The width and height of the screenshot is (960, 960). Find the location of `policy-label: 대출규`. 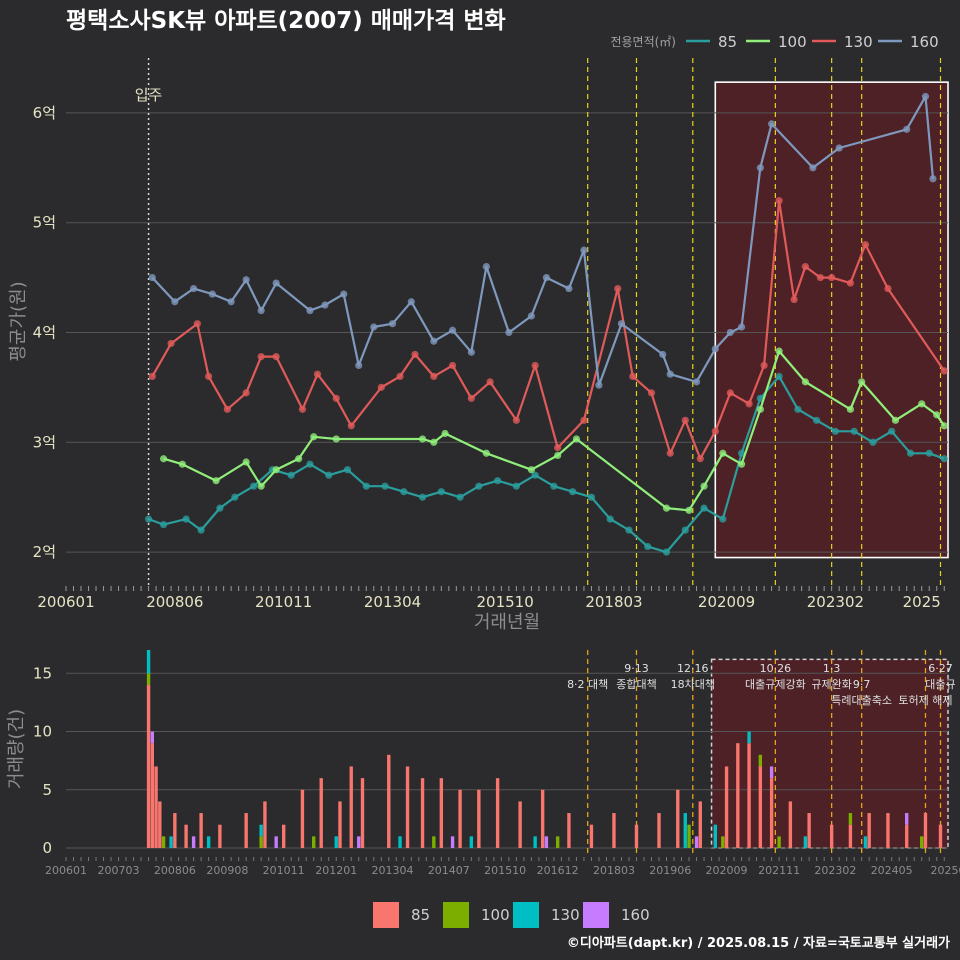

policy-label: 대출규 is located at coordinates (940, 684).